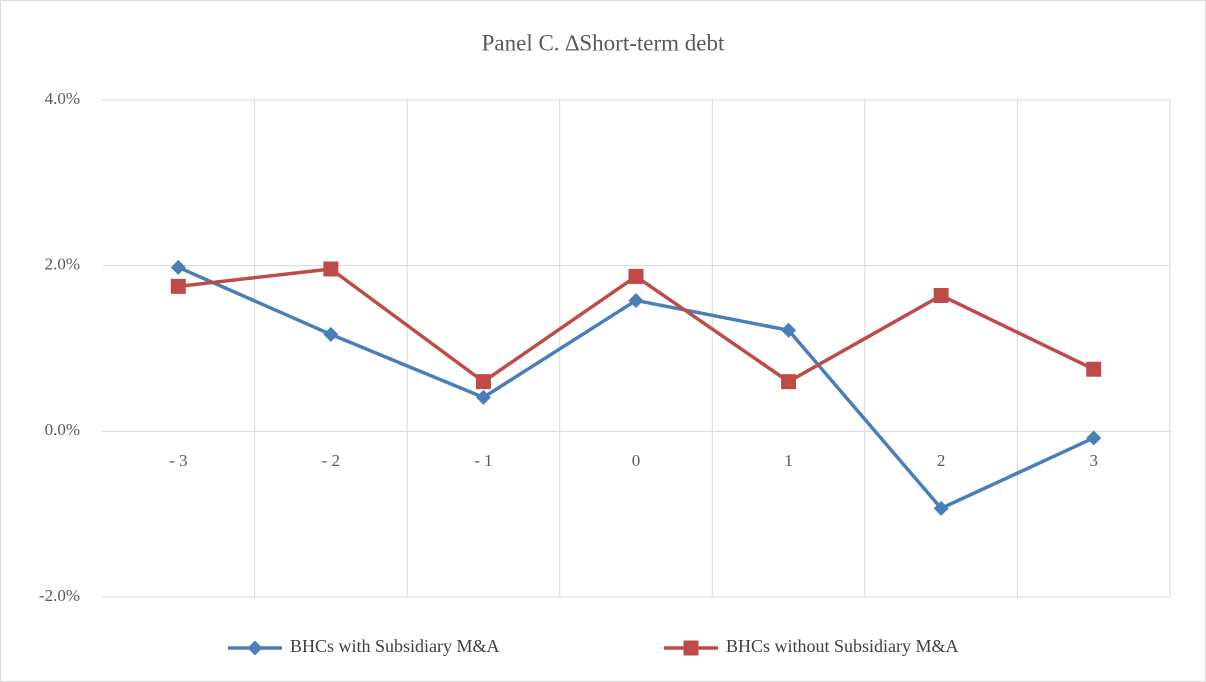  I want to click on legend-label: BHCs with Subsidiary M&A, so click(395, 646).